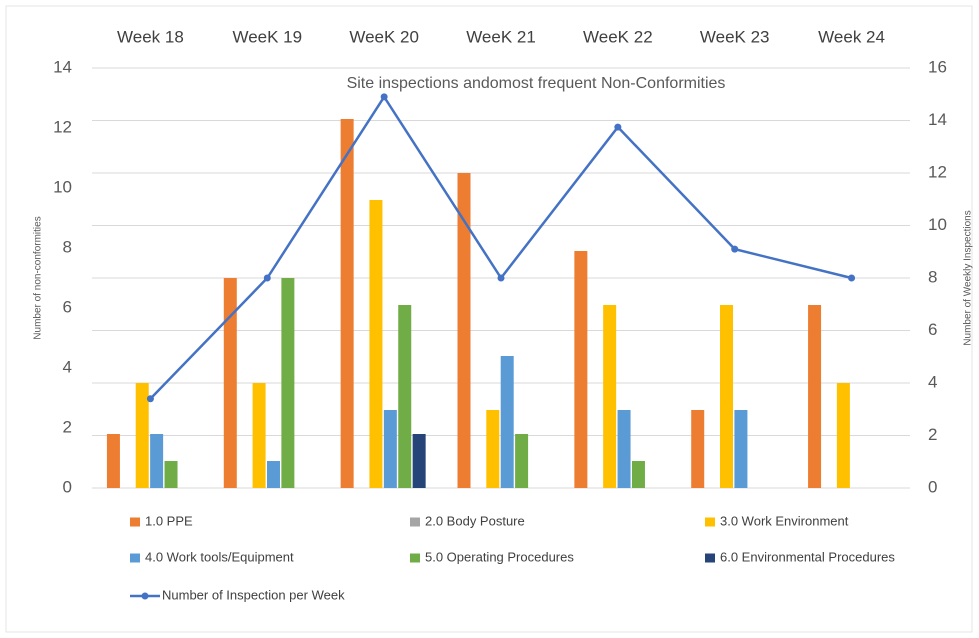 The image size is (979, 638). What do you see at coordinates (67, 486) in the screenshot?
I see `y-tick-label: 0` at bounding box center [67, 486].